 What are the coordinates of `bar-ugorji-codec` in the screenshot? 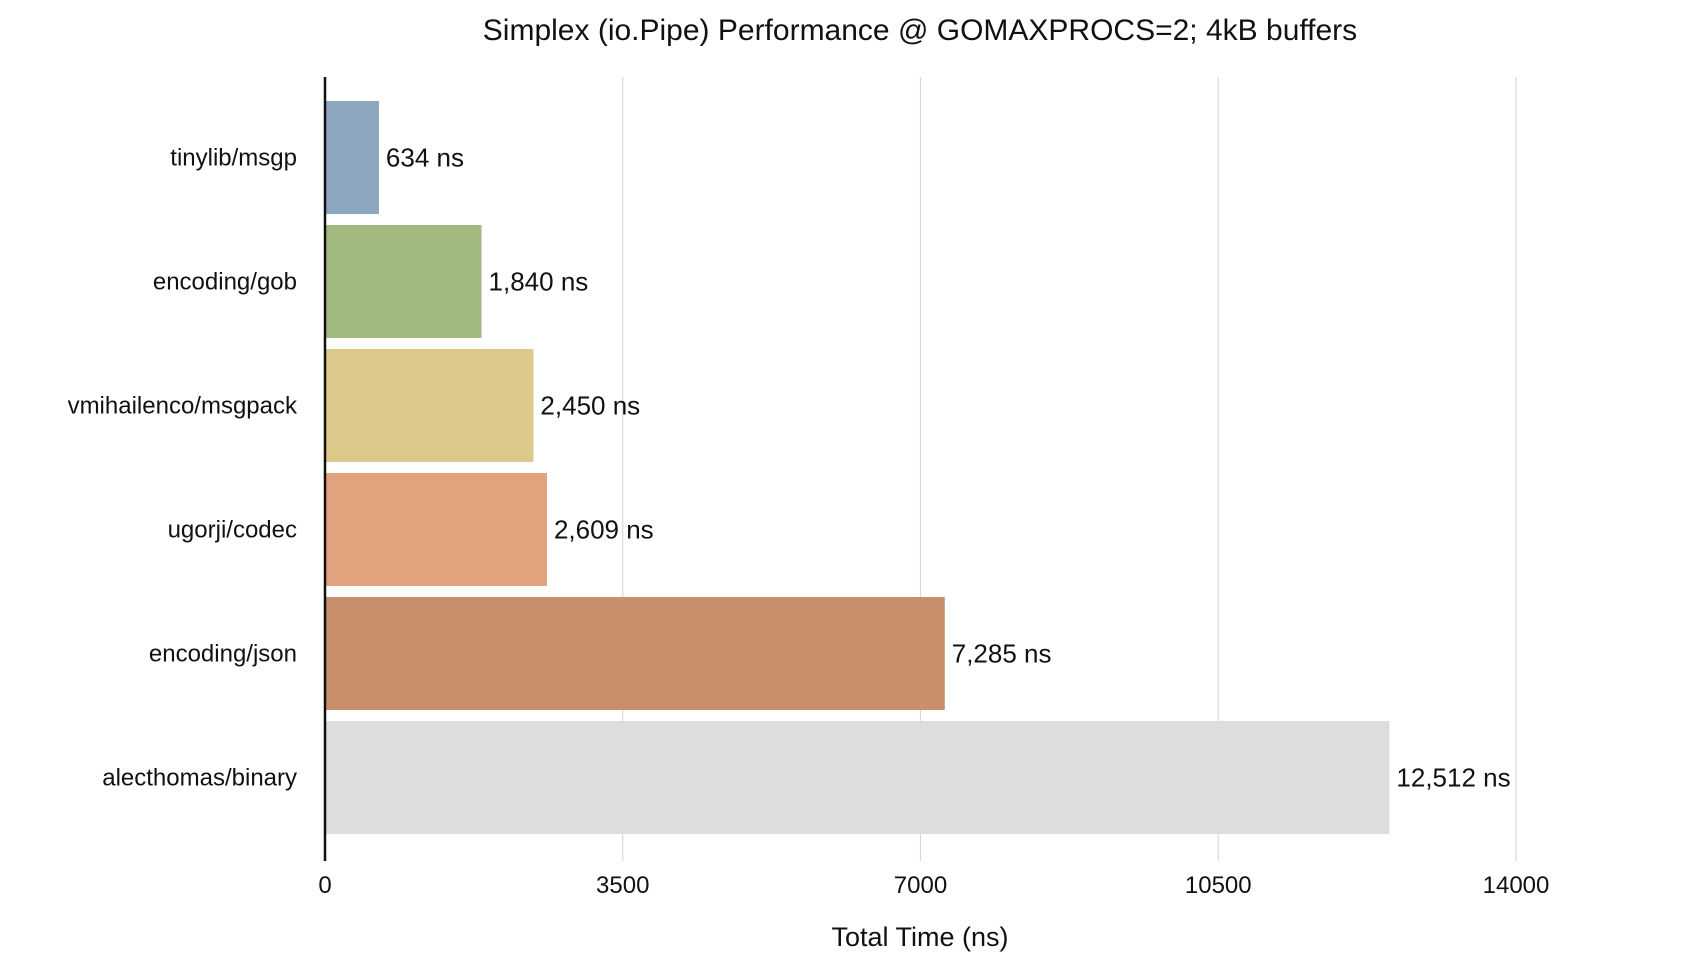 It's located at (436, 529).